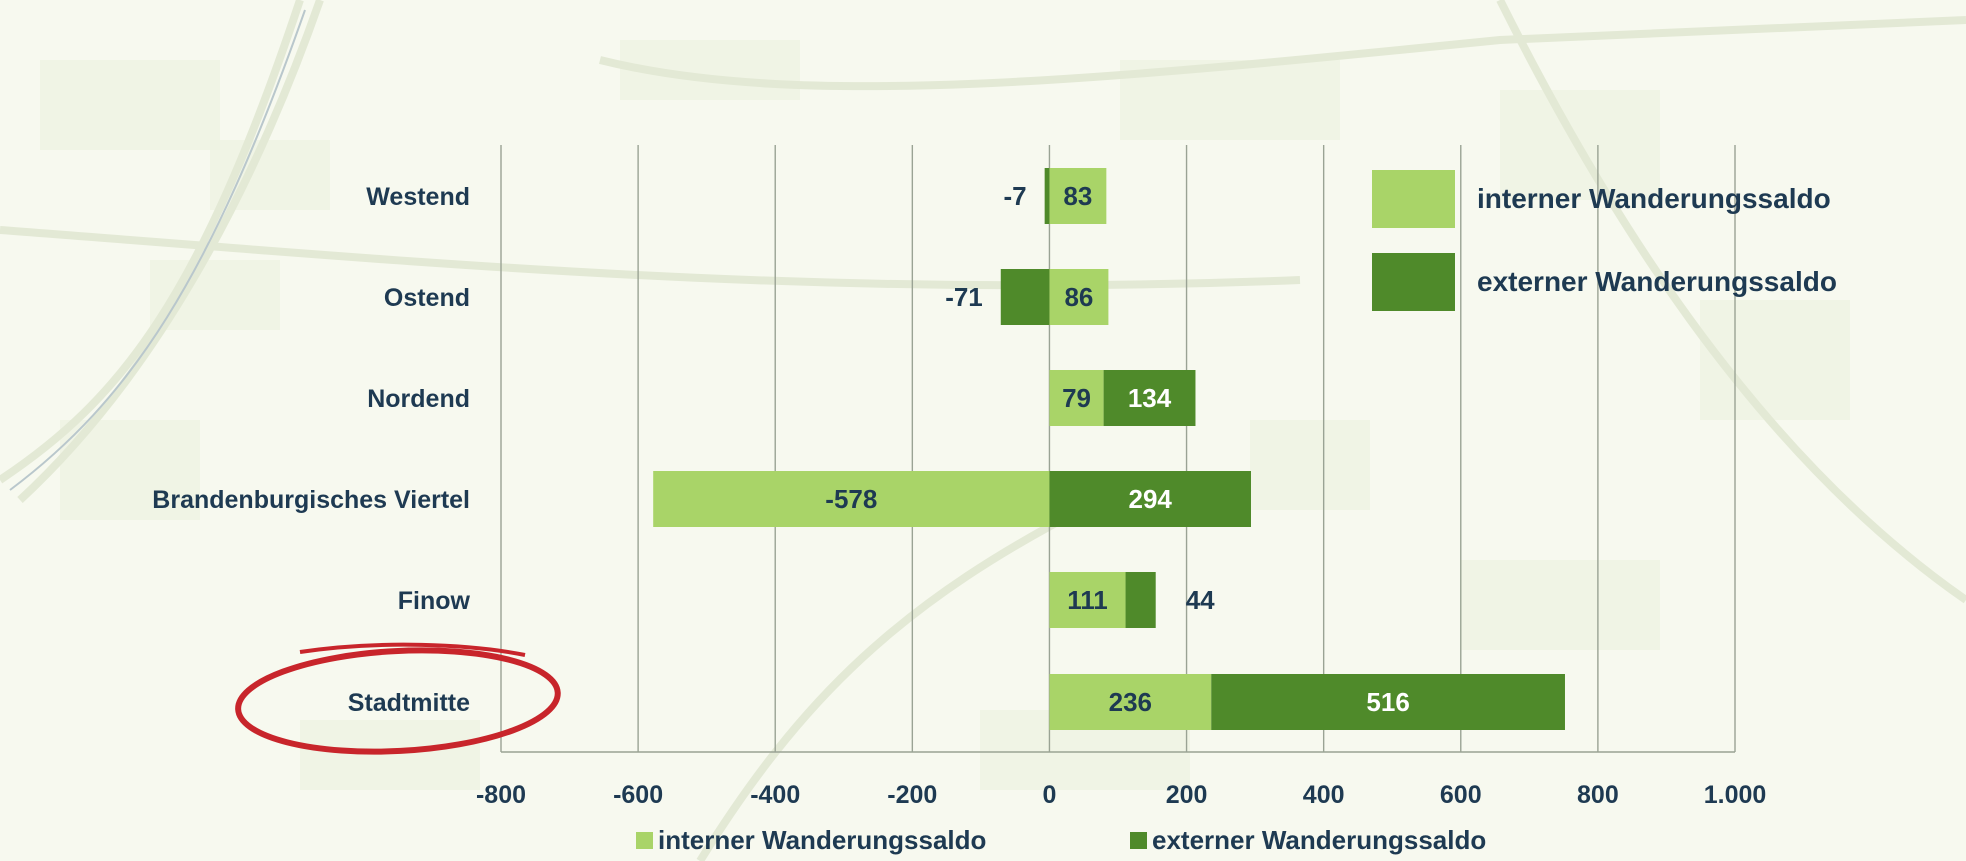 Image resolution: width=1966 pixels, height=861 pixels. Describe the element at coordinates (311, 500) in the screenshot. I see `category-label: Brandenburgisches Viertel` at that location.